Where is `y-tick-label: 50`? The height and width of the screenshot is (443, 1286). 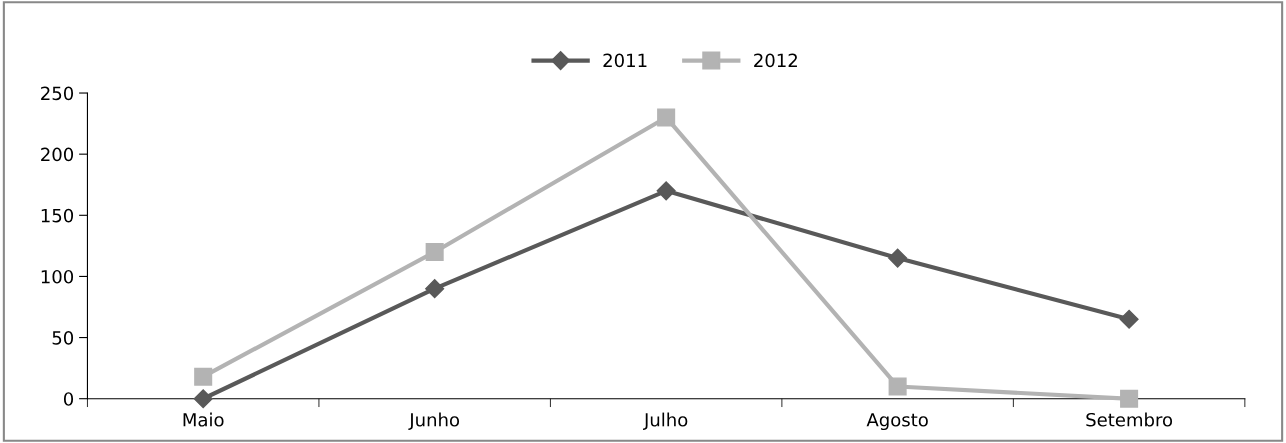
y-tick-label: 50 is located at coordinates (63, 338).